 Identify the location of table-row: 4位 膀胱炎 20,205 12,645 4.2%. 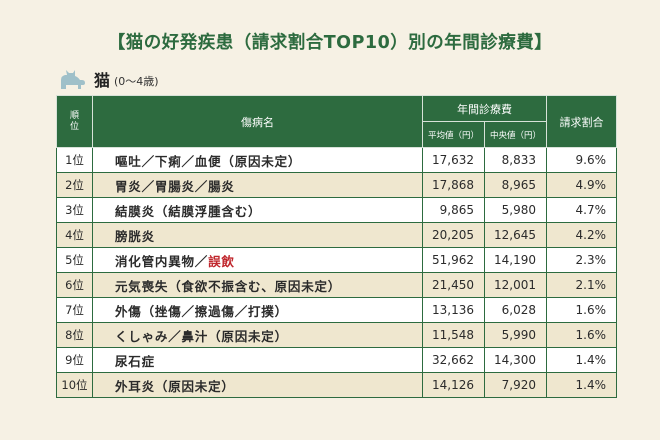
(336, 235).